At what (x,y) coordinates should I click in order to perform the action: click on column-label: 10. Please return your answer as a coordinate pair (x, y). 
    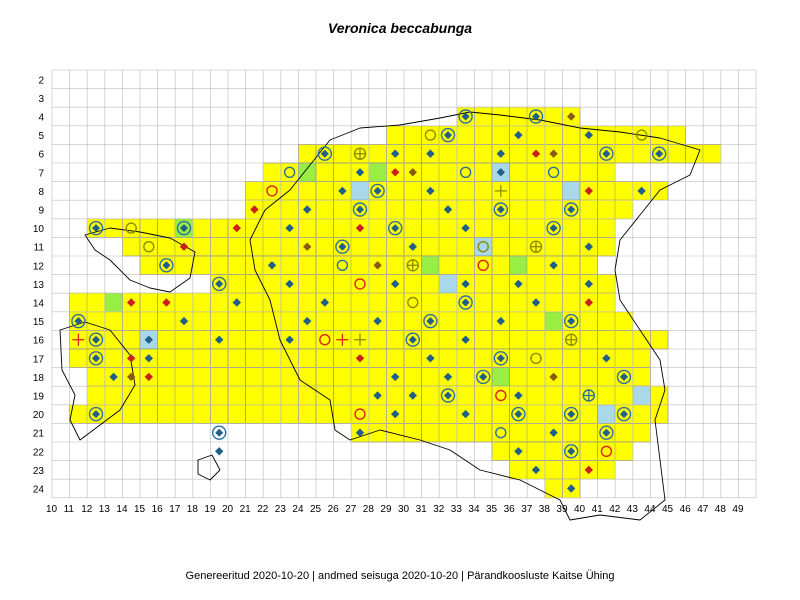
    Looking at the image, I should click on (52, 509).